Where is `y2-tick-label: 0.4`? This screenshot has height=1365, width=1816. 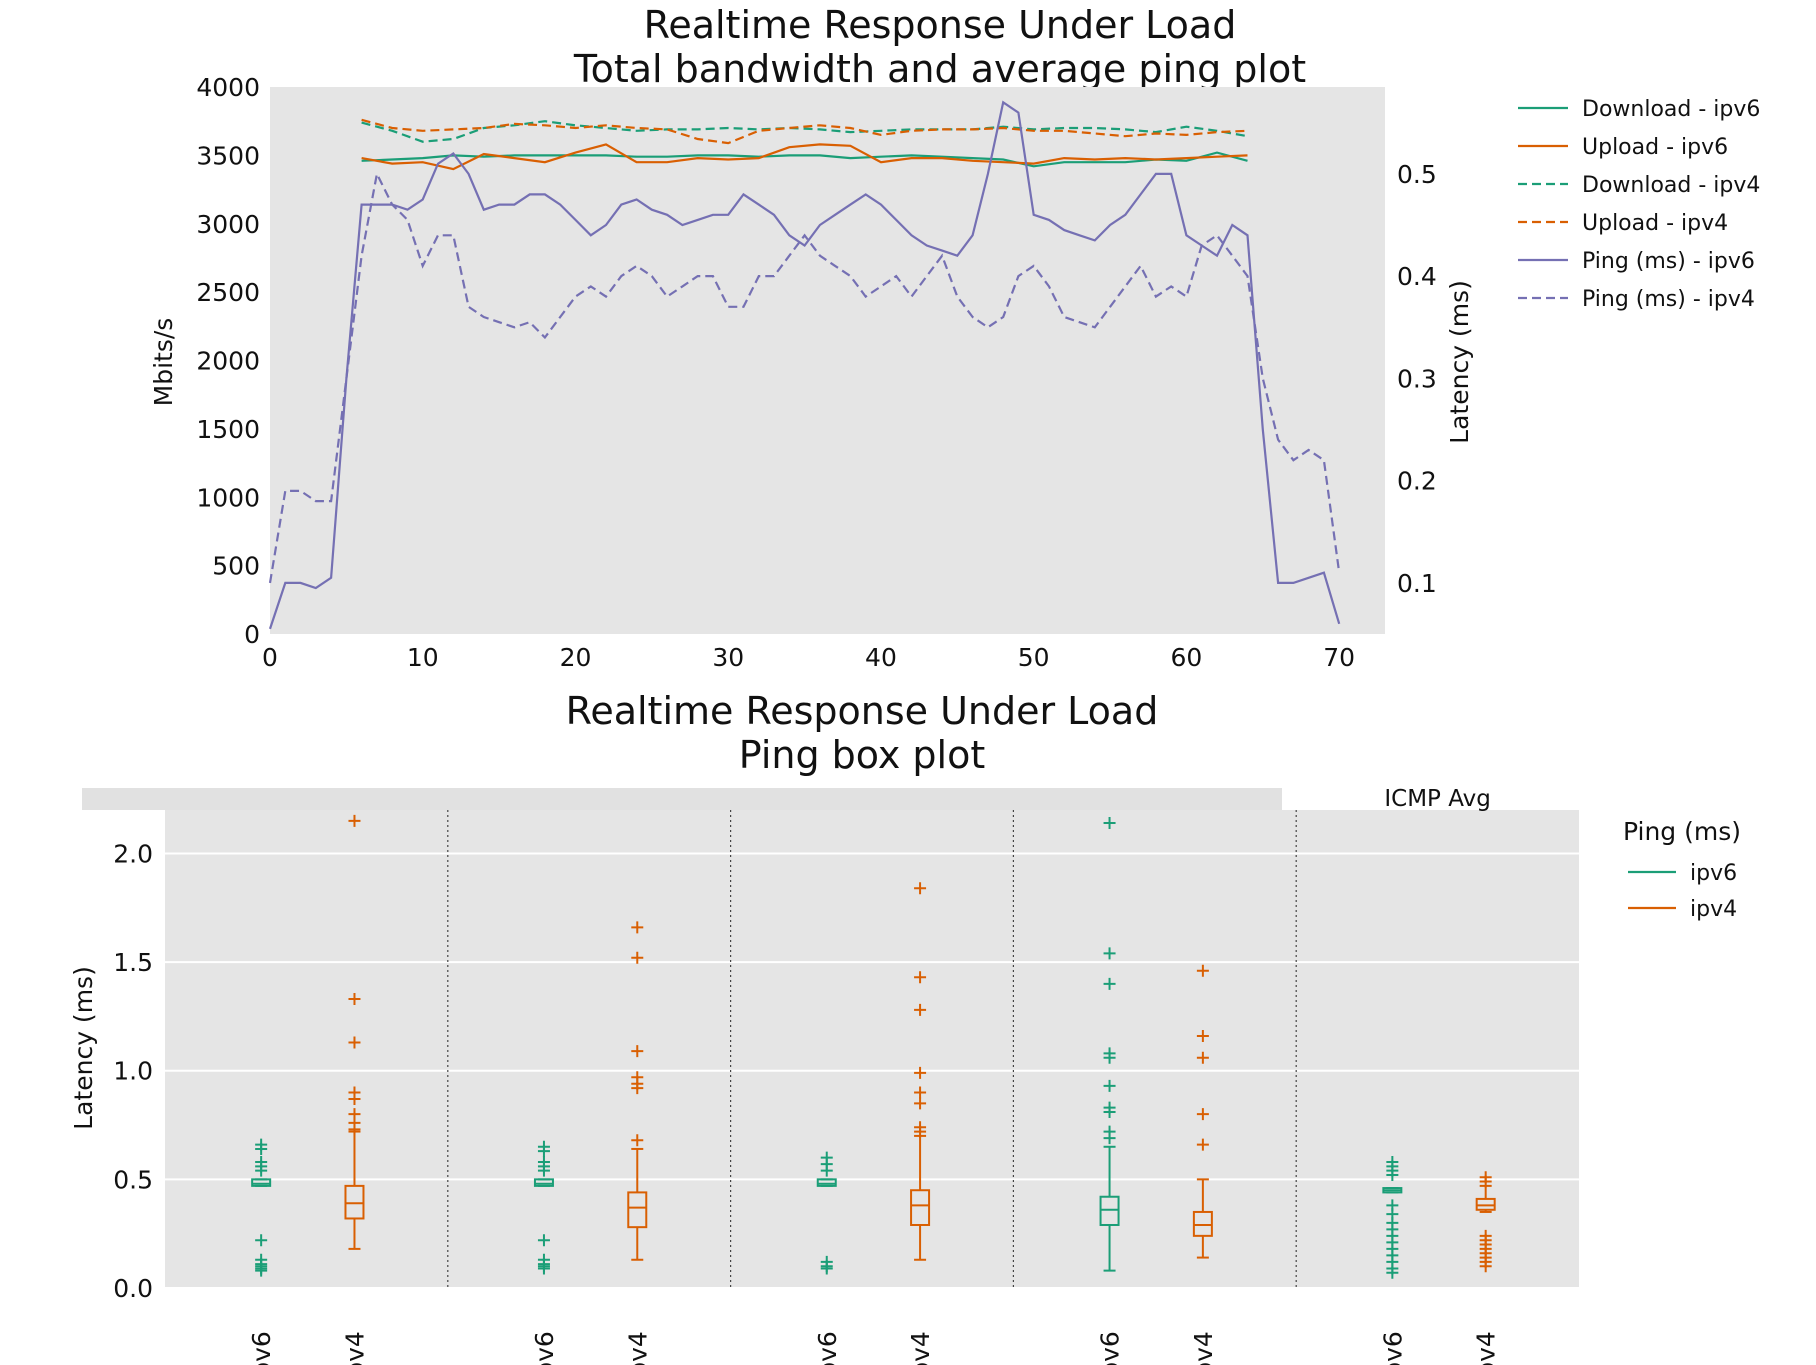 y2-tick-label: 0.4 is located at coordinates (1417, 276).